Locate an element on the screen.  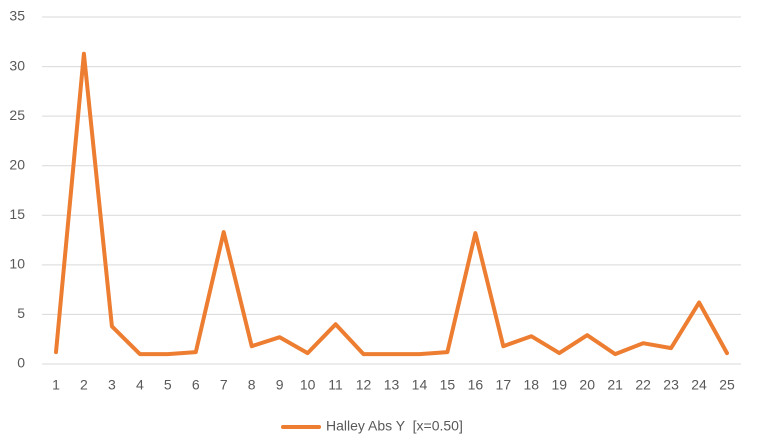
x-tick-label: 23 is located at coordinates (671, 385).